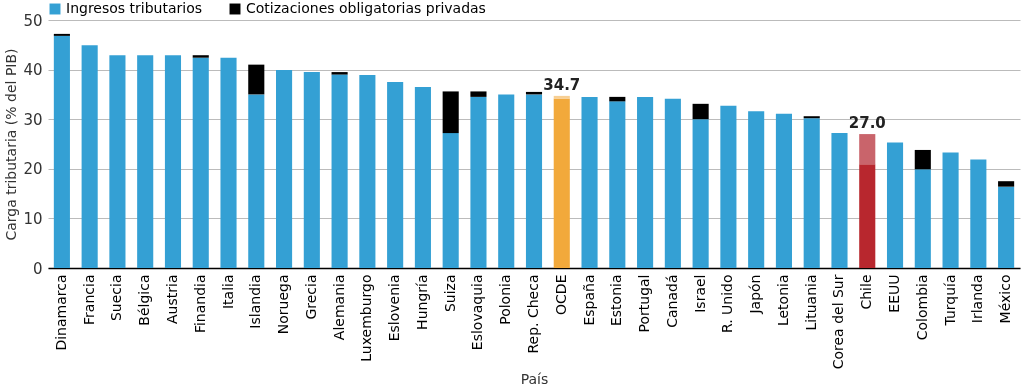  Describe the element at coordinates (560, 294) in the screenshot. I see `x-tick-label: OCDE` at that location.